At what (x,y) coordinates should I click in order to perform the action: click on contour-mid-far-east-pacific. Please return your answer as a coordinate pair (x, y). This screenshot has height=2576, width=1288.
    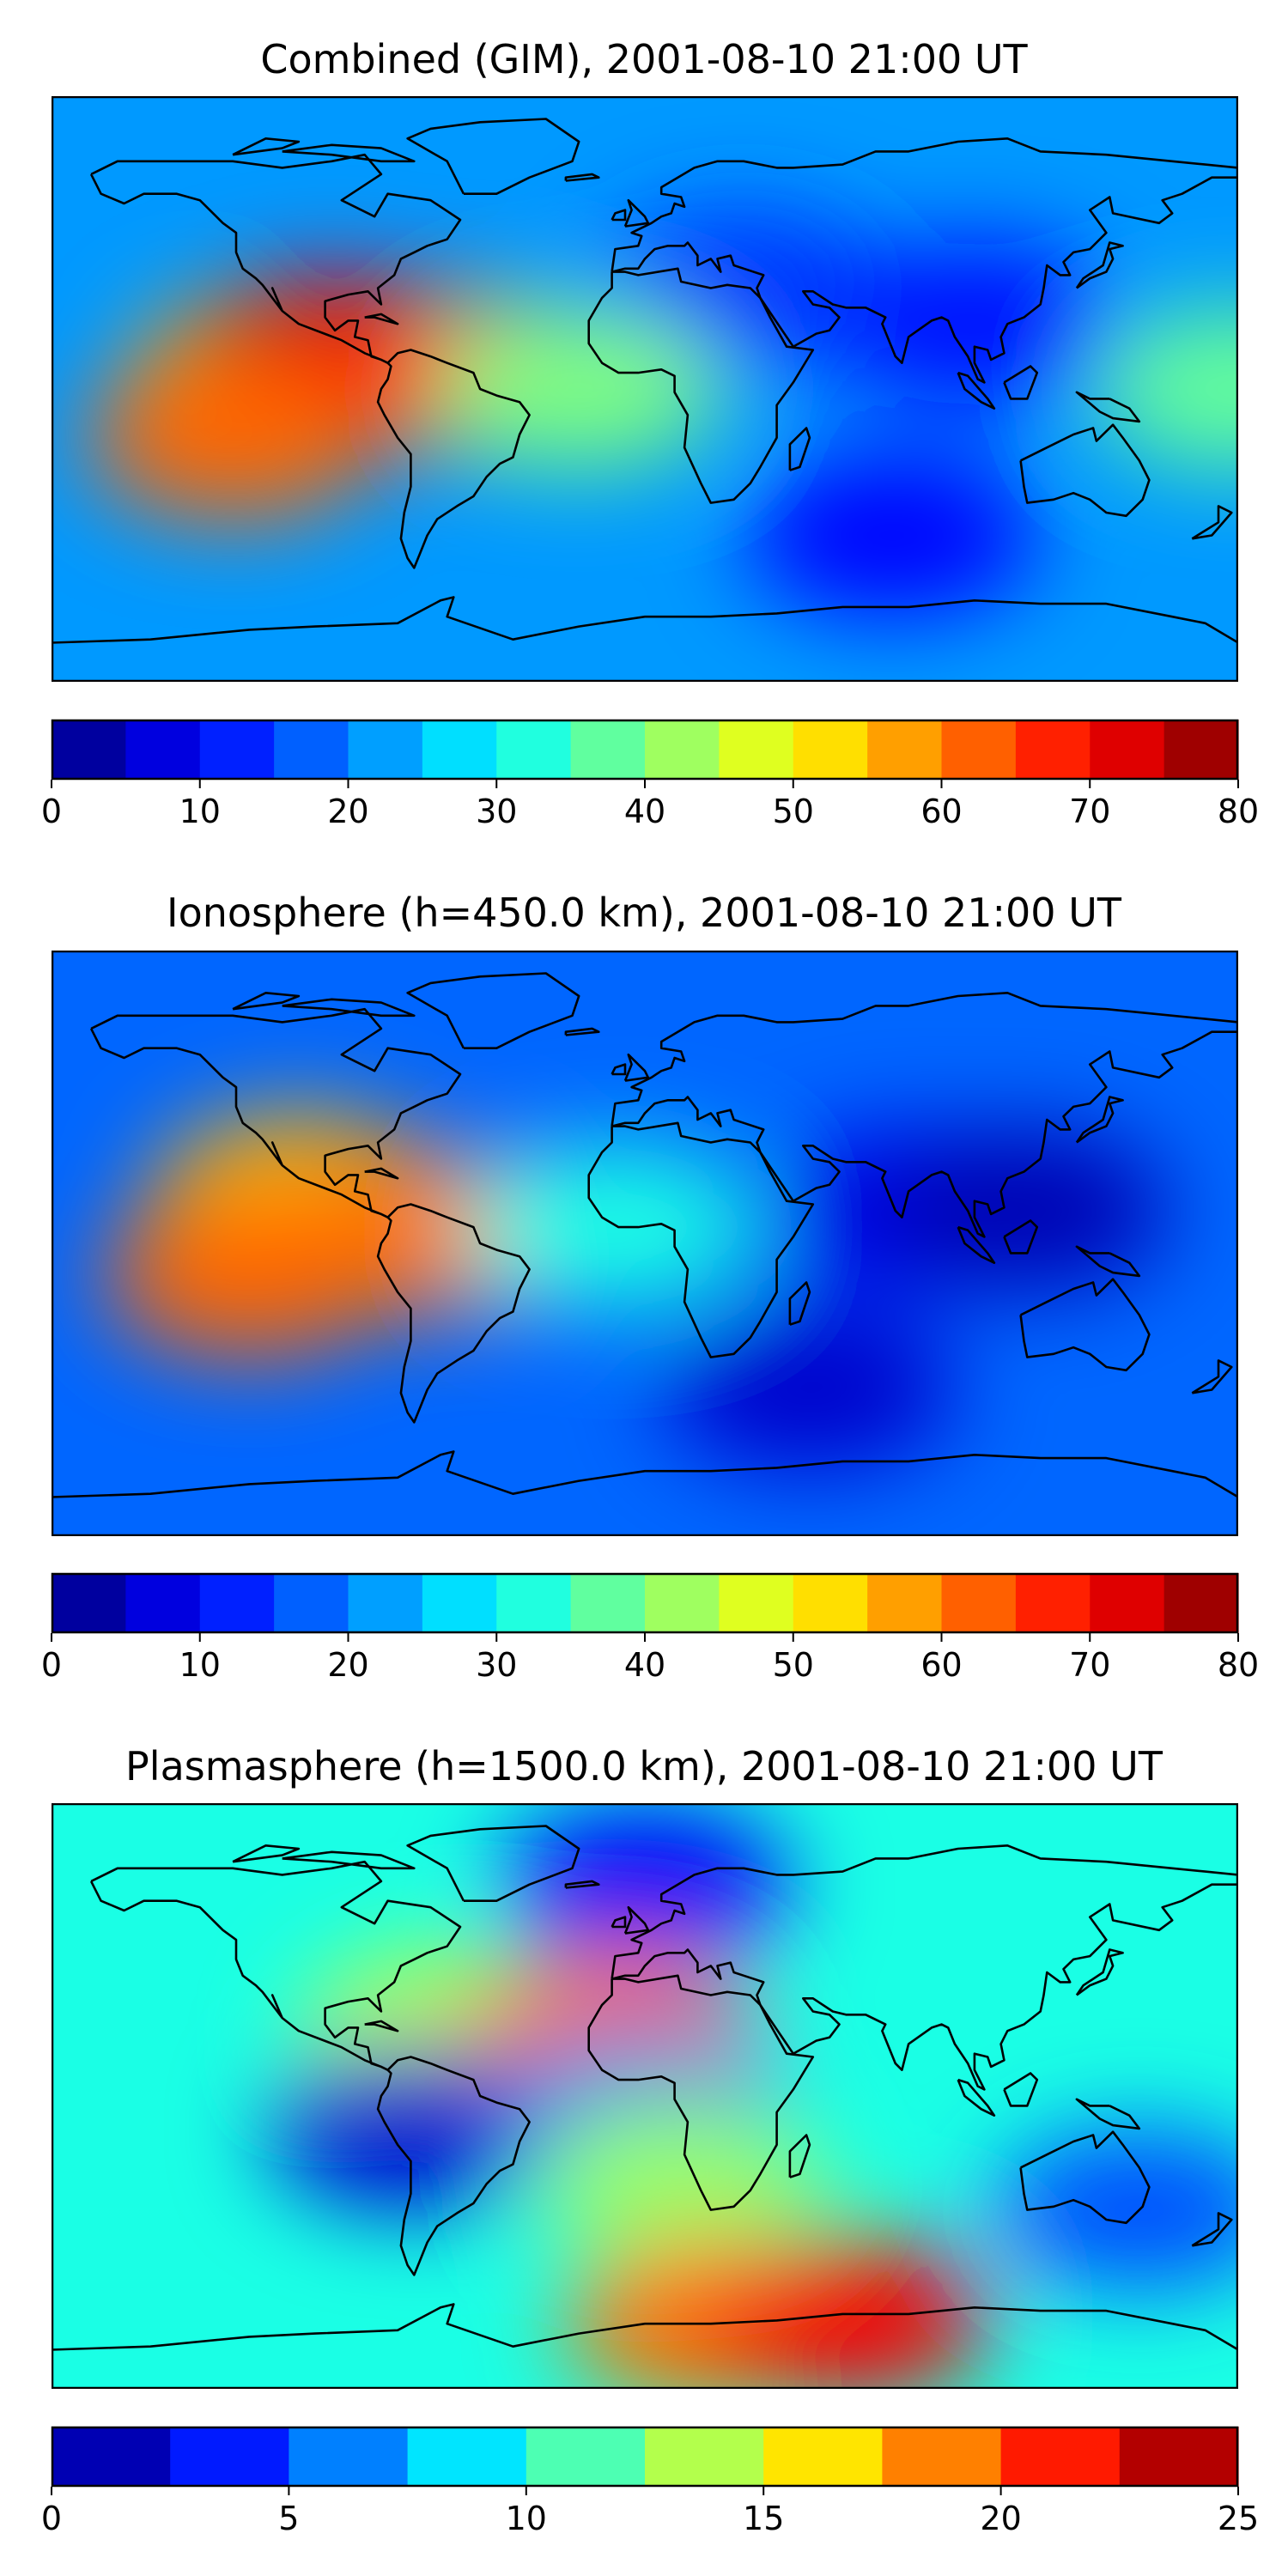
    Looking at the image, I should click on (1165, 389).